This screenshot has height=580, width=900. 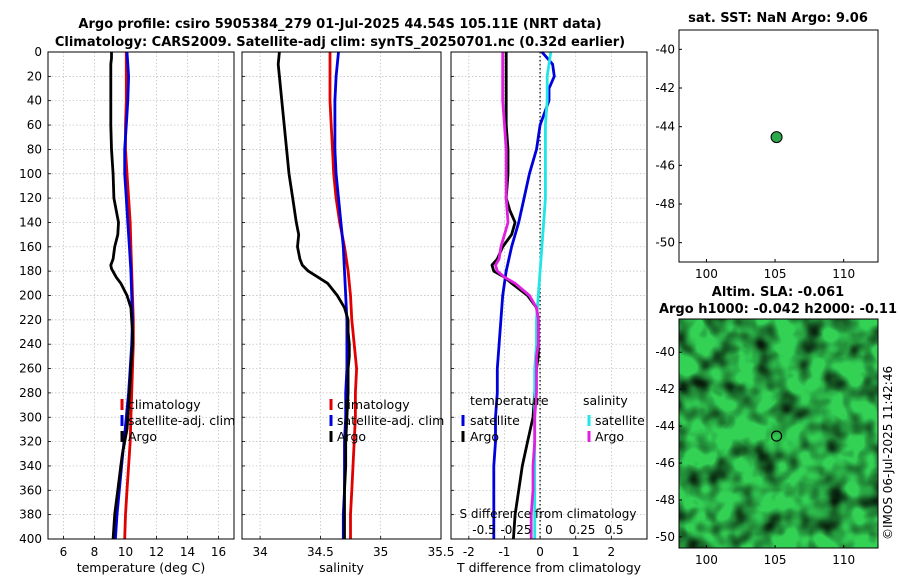 I want to click on y-tick-label: 100, so click(x=30, y=174).